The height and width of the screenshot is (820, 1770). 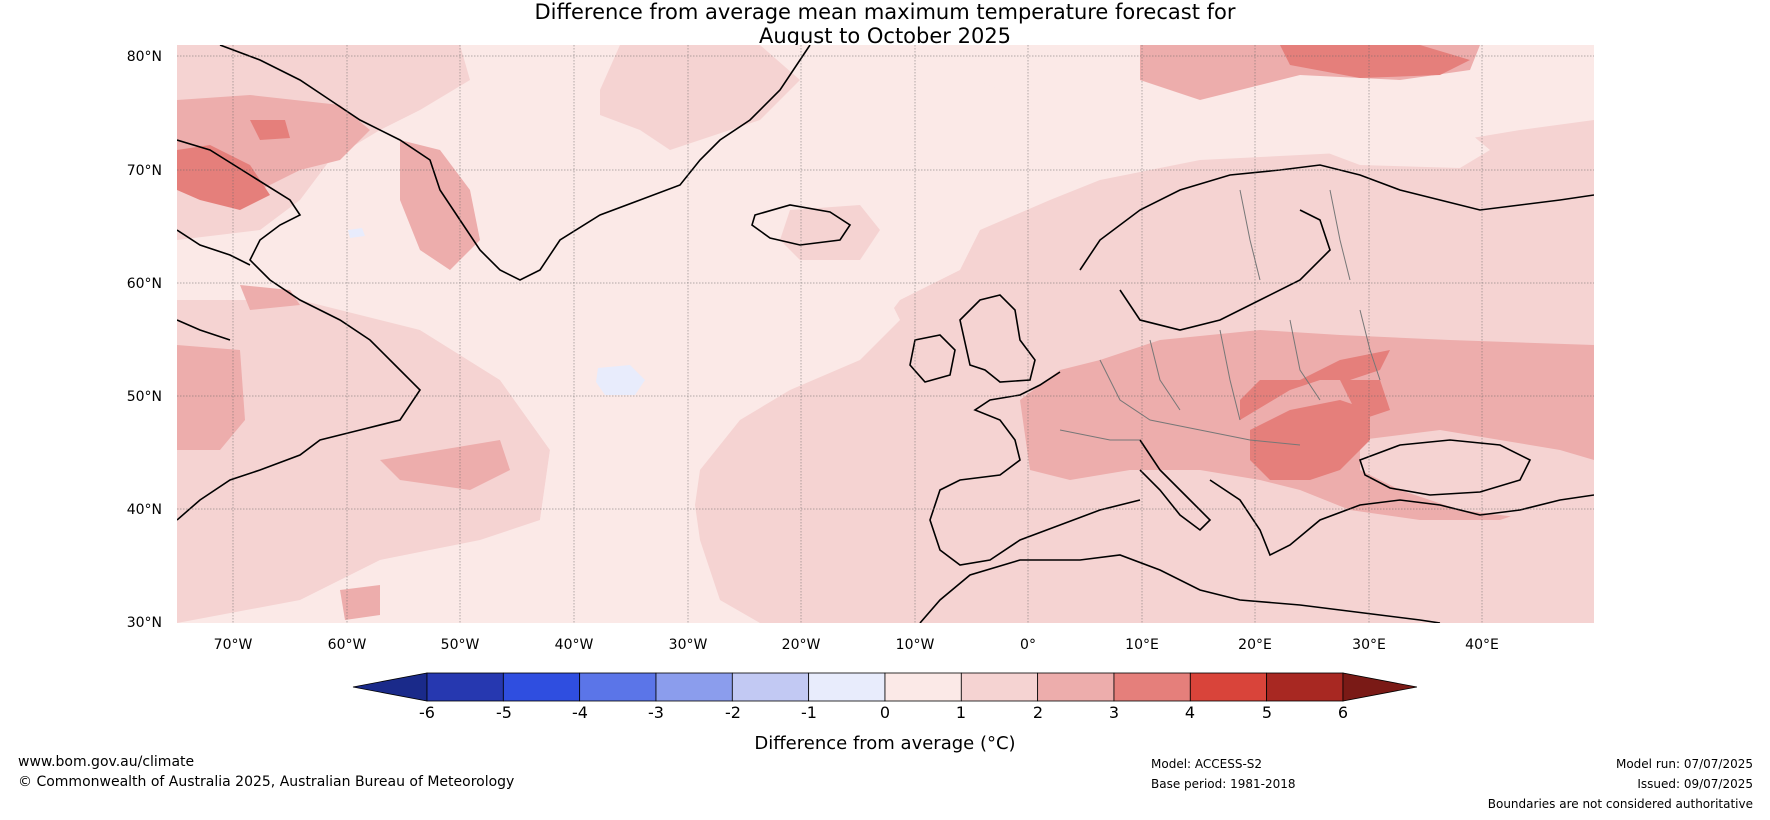 What do you see at coordinates (460, 645) in the screenshot?
I see `lon-label: 50°W` at bounding box center [460, 645].